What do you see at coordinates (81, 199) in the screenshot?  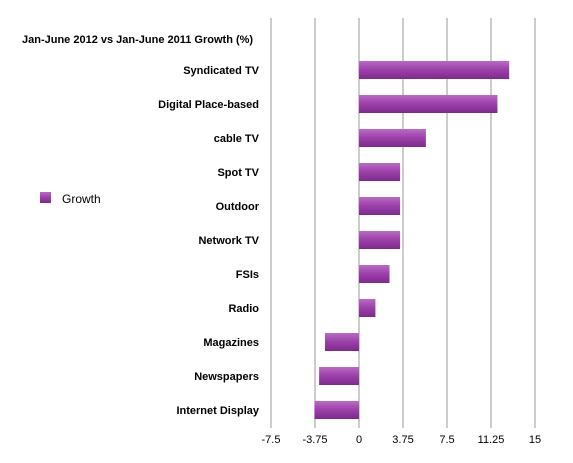 I see `legend-label: Growth` at bounding box center [81, 199].